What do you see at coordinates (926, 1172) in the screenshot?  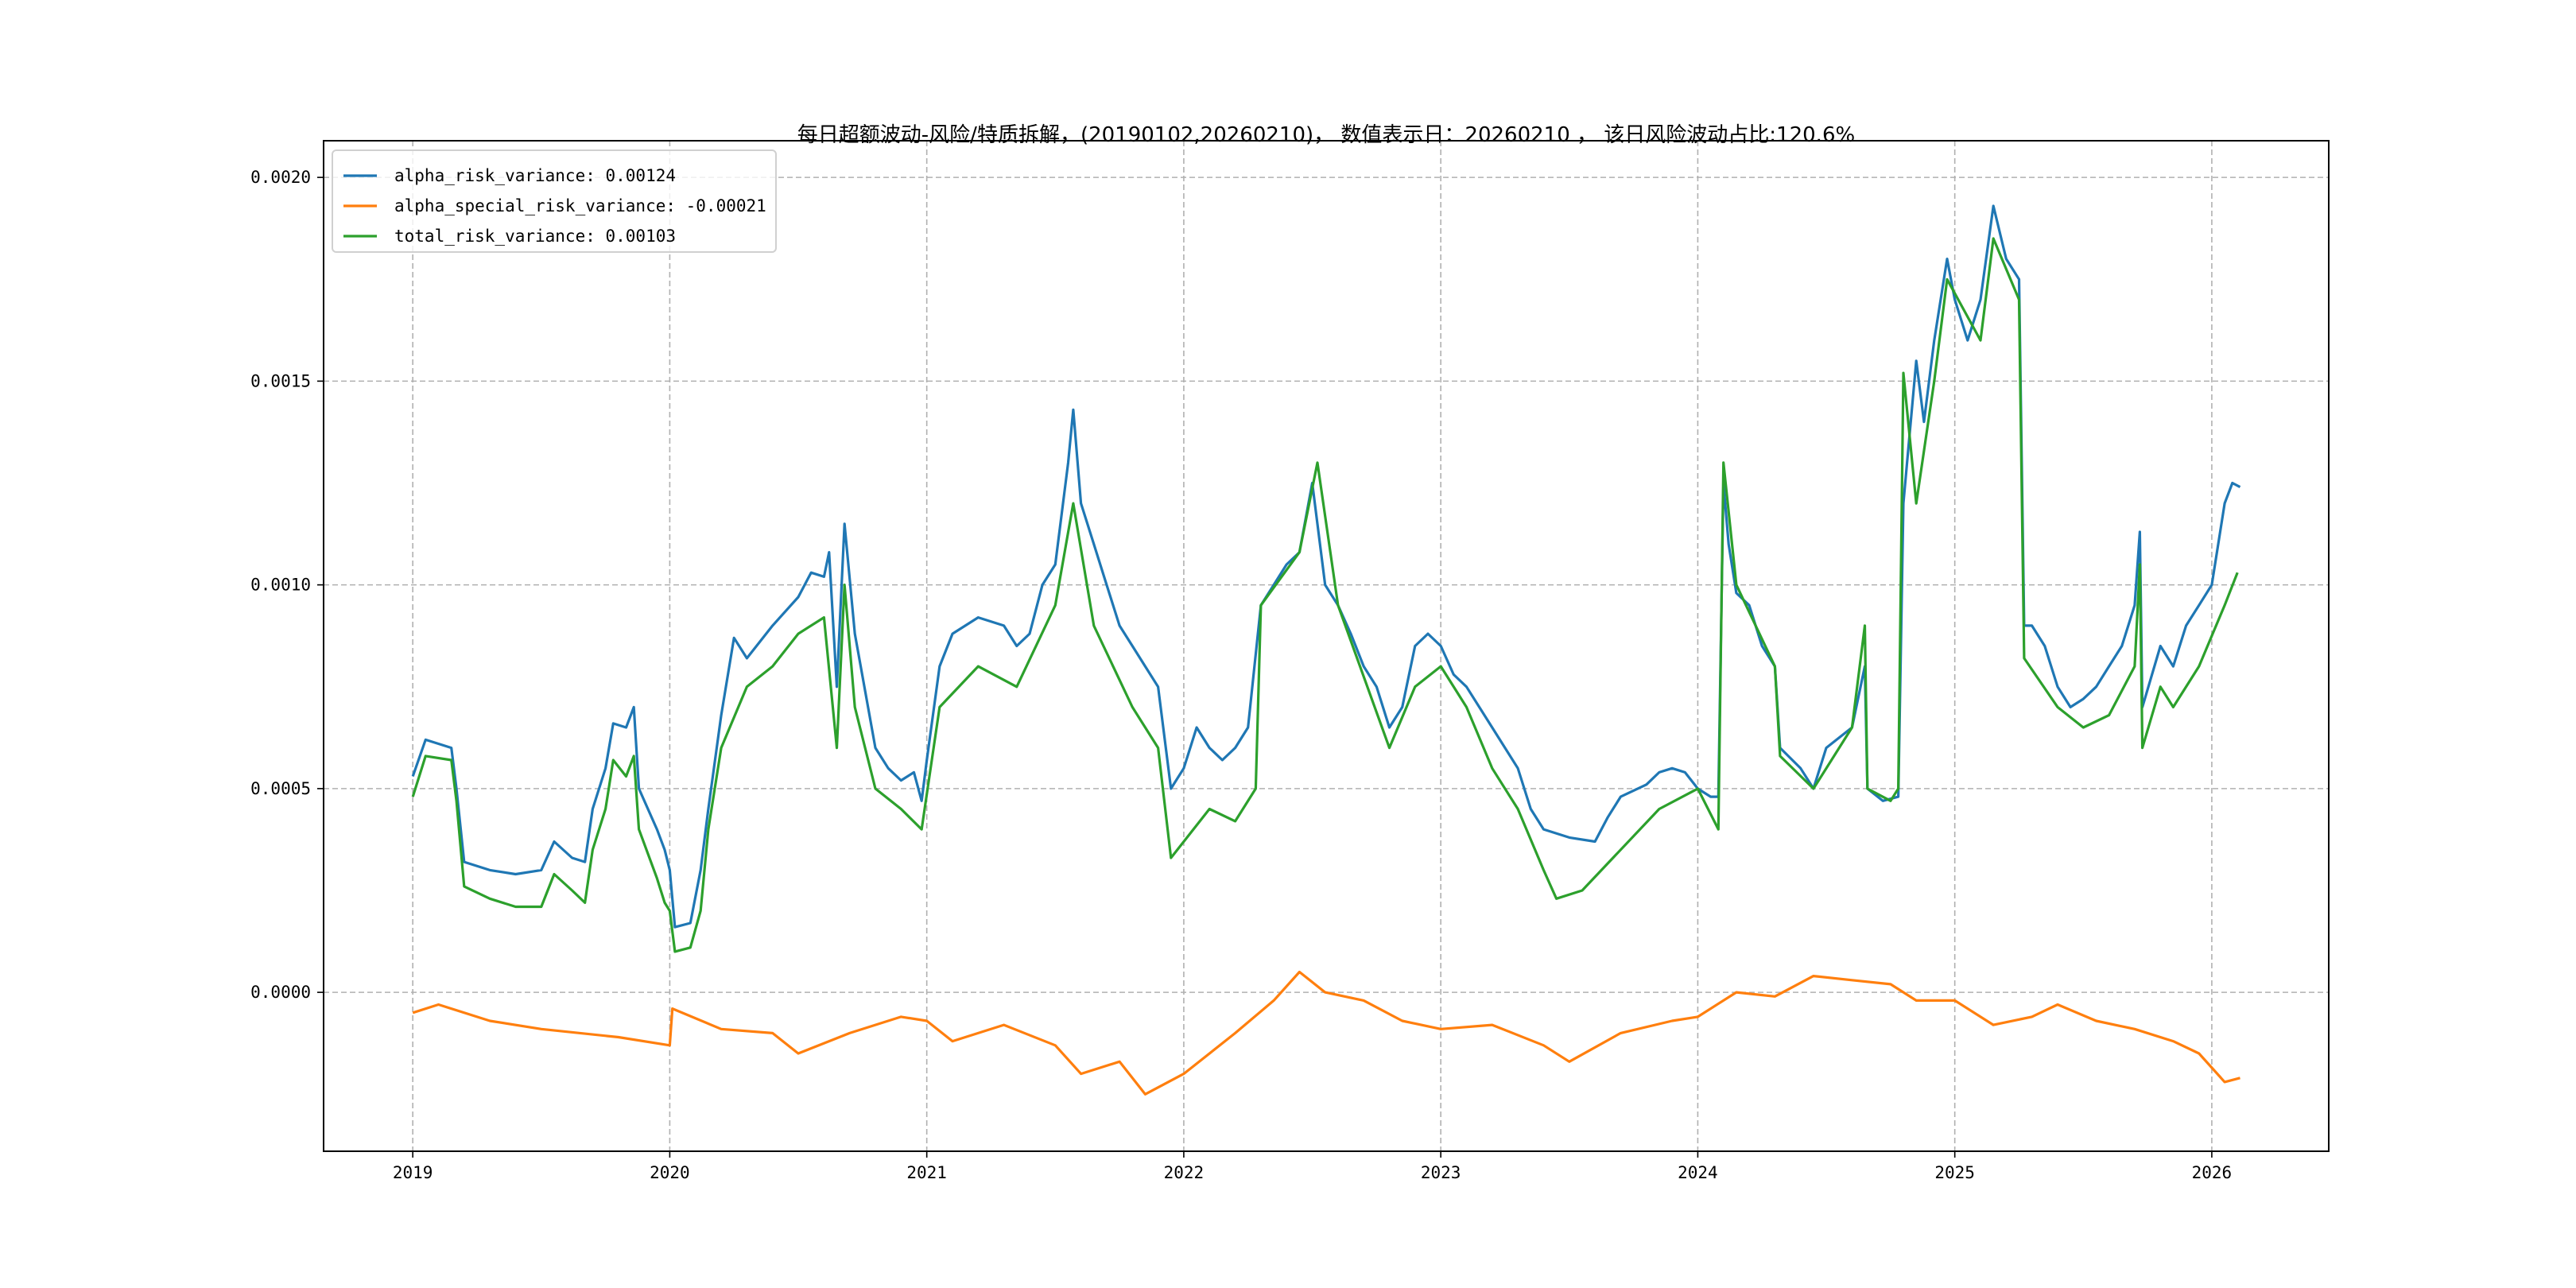 I see `x-tick-label: 2021` at bounding box center [926, 1172].